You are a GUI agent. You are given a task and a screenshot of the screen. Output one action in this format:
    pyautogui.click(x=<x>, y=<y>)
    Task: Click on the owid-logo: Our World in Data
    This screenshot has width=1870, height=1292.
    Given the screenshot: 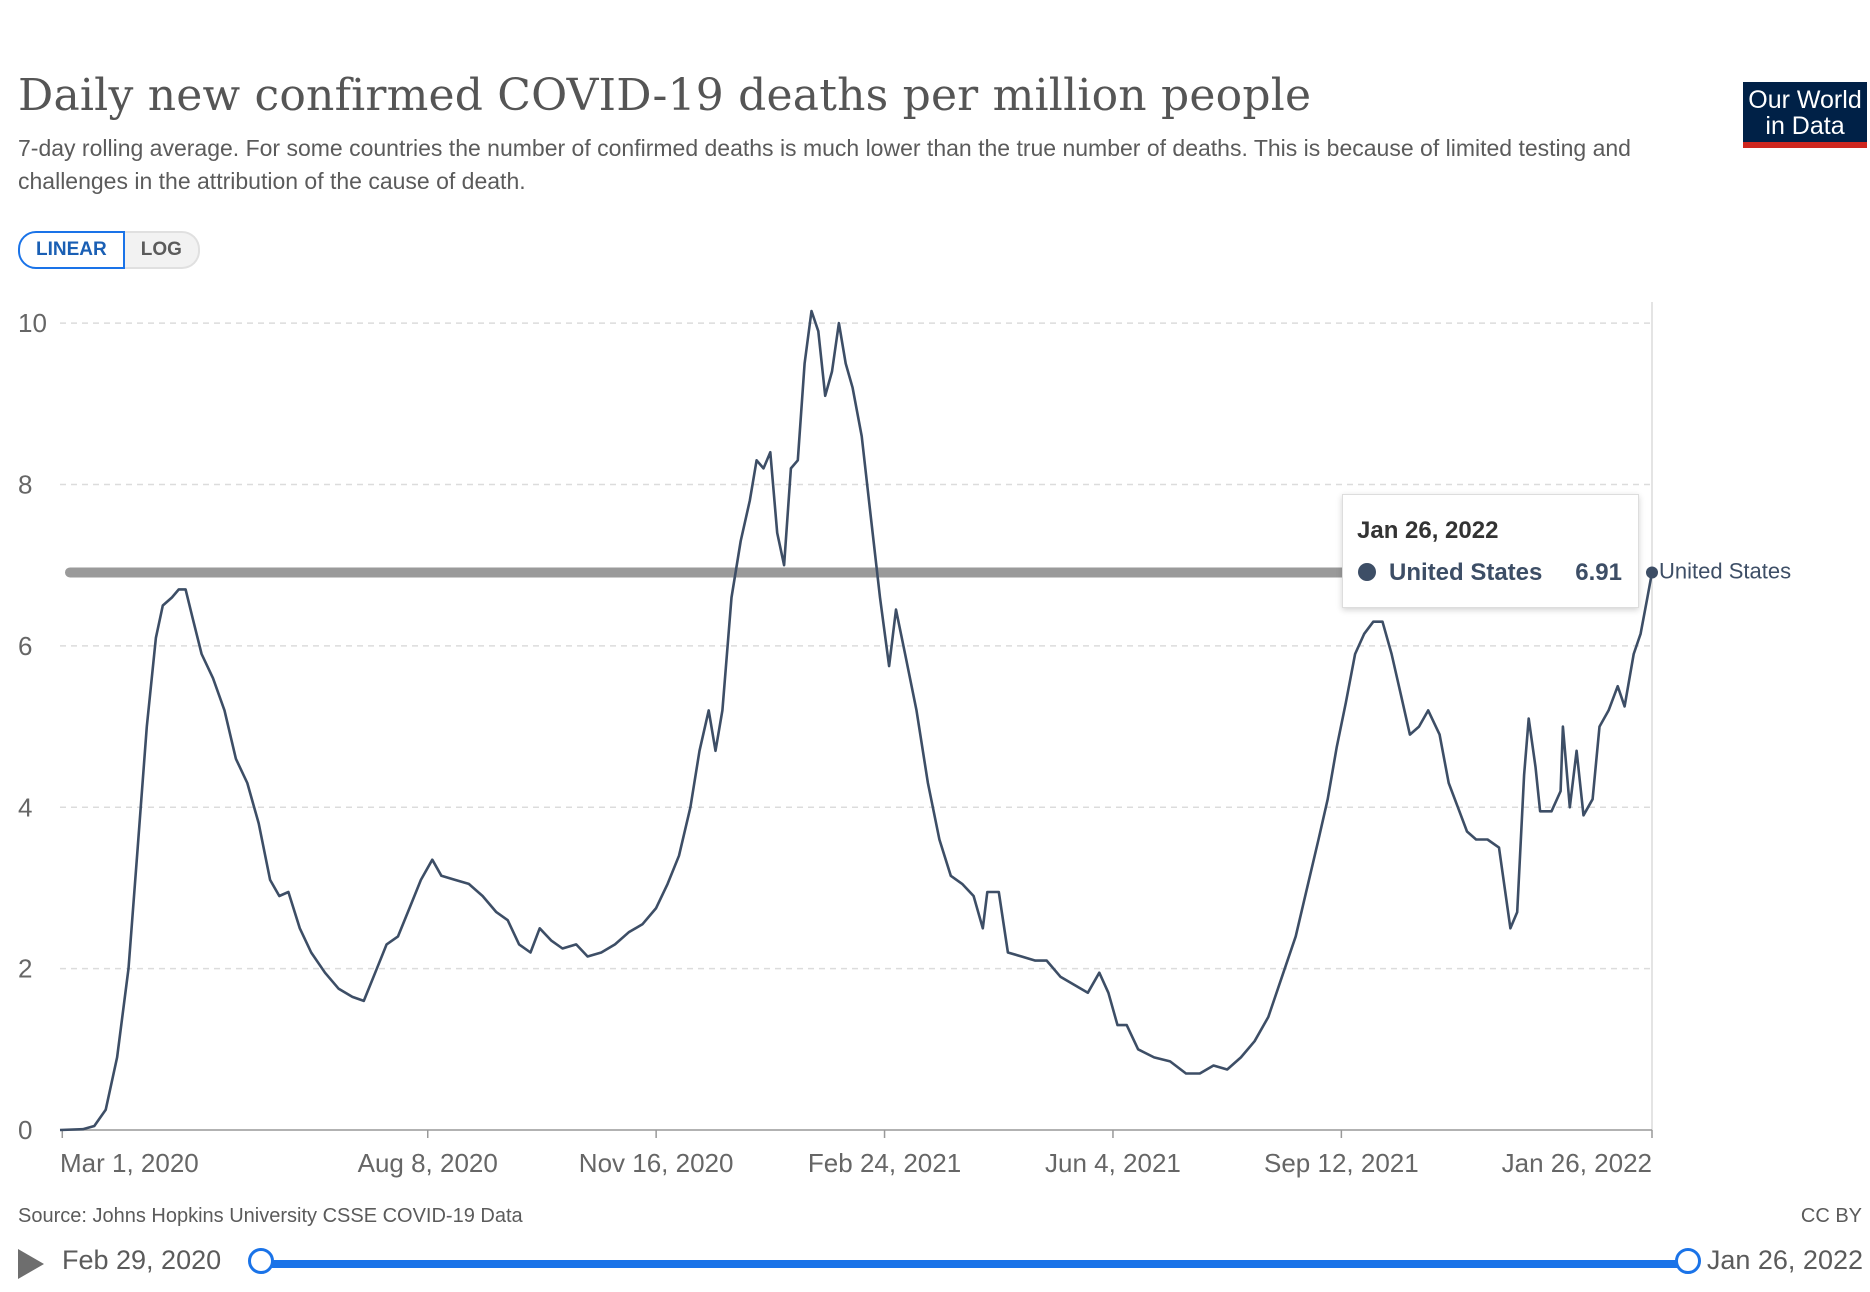 What is the action you would take?
    pyautogui.click(x=1805, y=115)
    